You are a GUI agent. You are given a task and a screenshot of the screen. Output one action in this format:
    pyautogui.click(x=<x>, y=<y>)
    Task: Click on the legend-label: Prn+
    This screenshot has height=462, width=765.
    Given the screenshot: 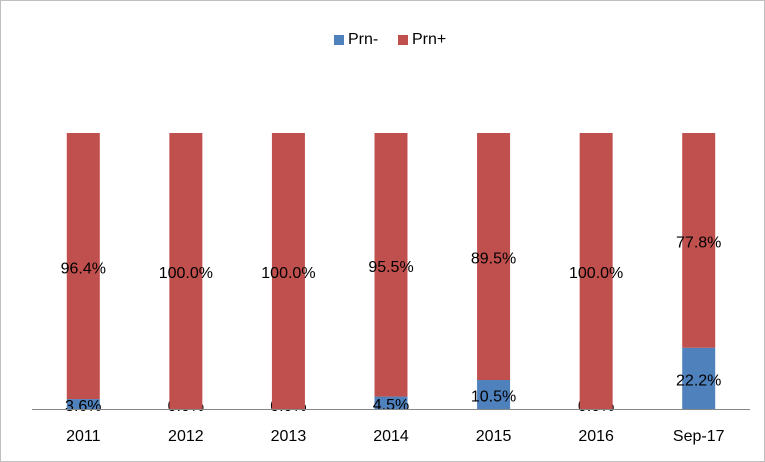 What is the action you would take?
    pyautogui.click(x=429, y=39)
    